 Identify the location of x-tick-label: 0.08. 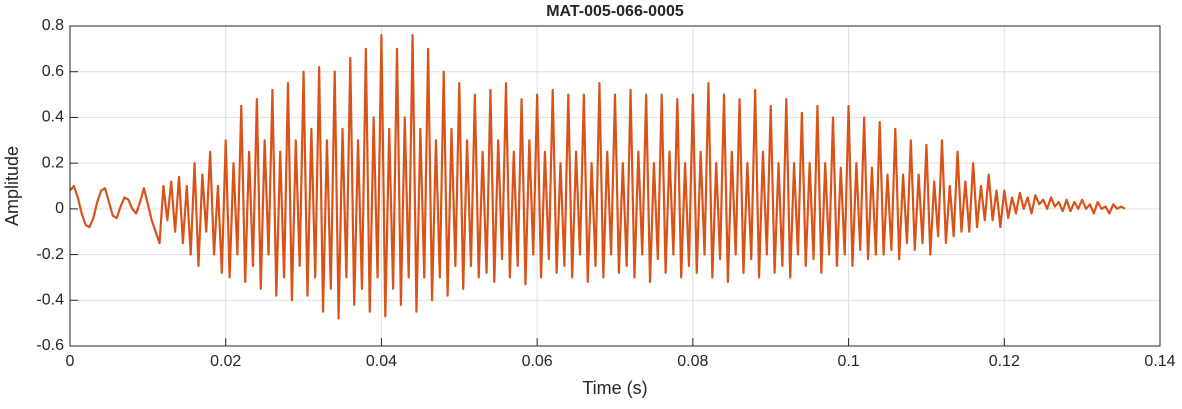
(692, 361).